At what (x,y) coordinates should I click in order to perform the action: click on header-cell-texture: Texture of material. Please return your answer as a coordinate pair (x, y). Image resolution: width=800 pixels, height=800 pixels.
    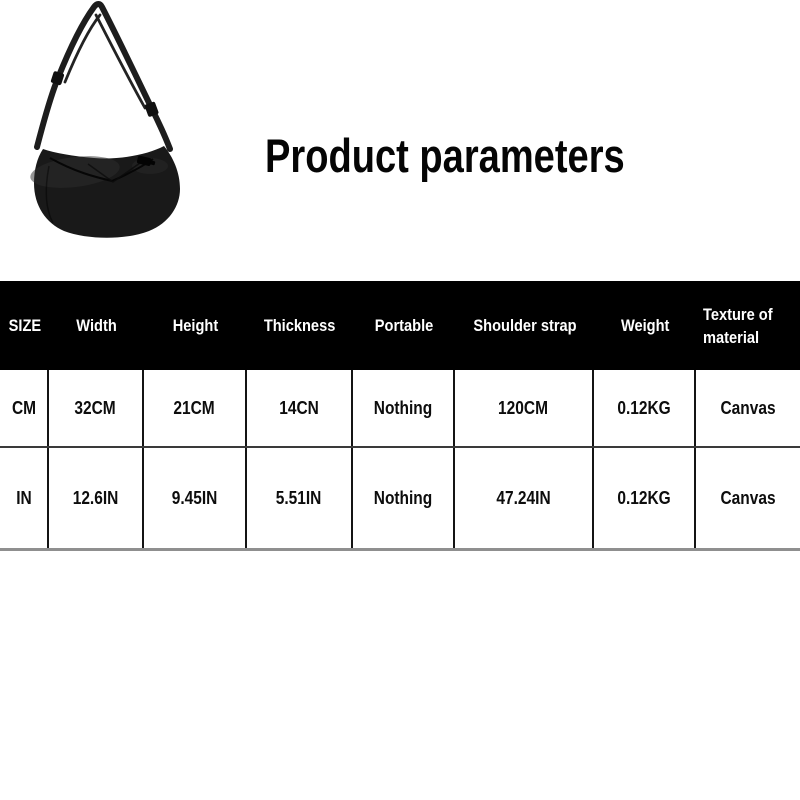
    Looking at the image, I should click on (748, 325).